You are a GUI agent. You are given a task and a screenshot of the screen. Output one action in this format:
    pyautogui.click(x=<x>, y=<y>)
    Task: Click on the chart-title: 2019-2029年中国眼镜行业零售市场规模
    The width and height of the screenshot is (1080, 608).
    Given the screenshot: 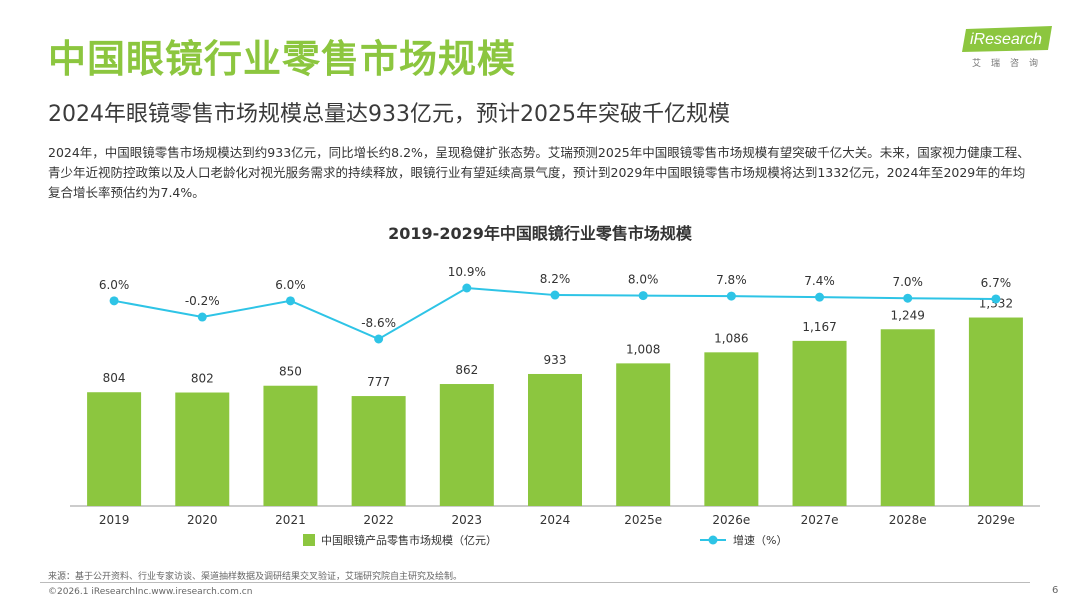 What is the action you would take?
    pyautogui.click(x=540, y=233)
    